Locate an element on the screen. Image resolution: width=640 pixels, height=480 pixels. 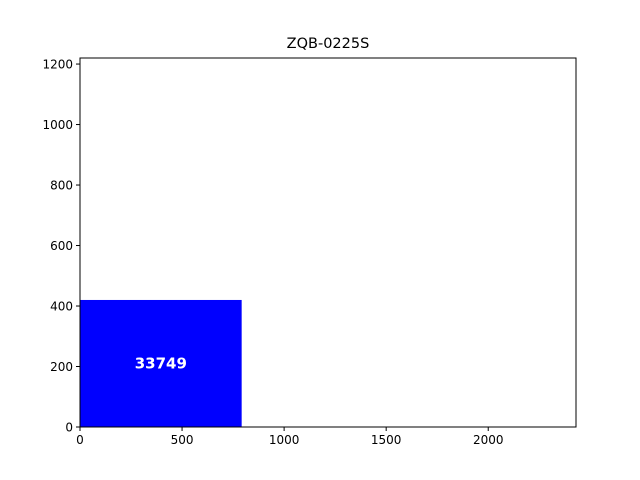
y-tick-label: 600 is located at coordinates (61, 246).